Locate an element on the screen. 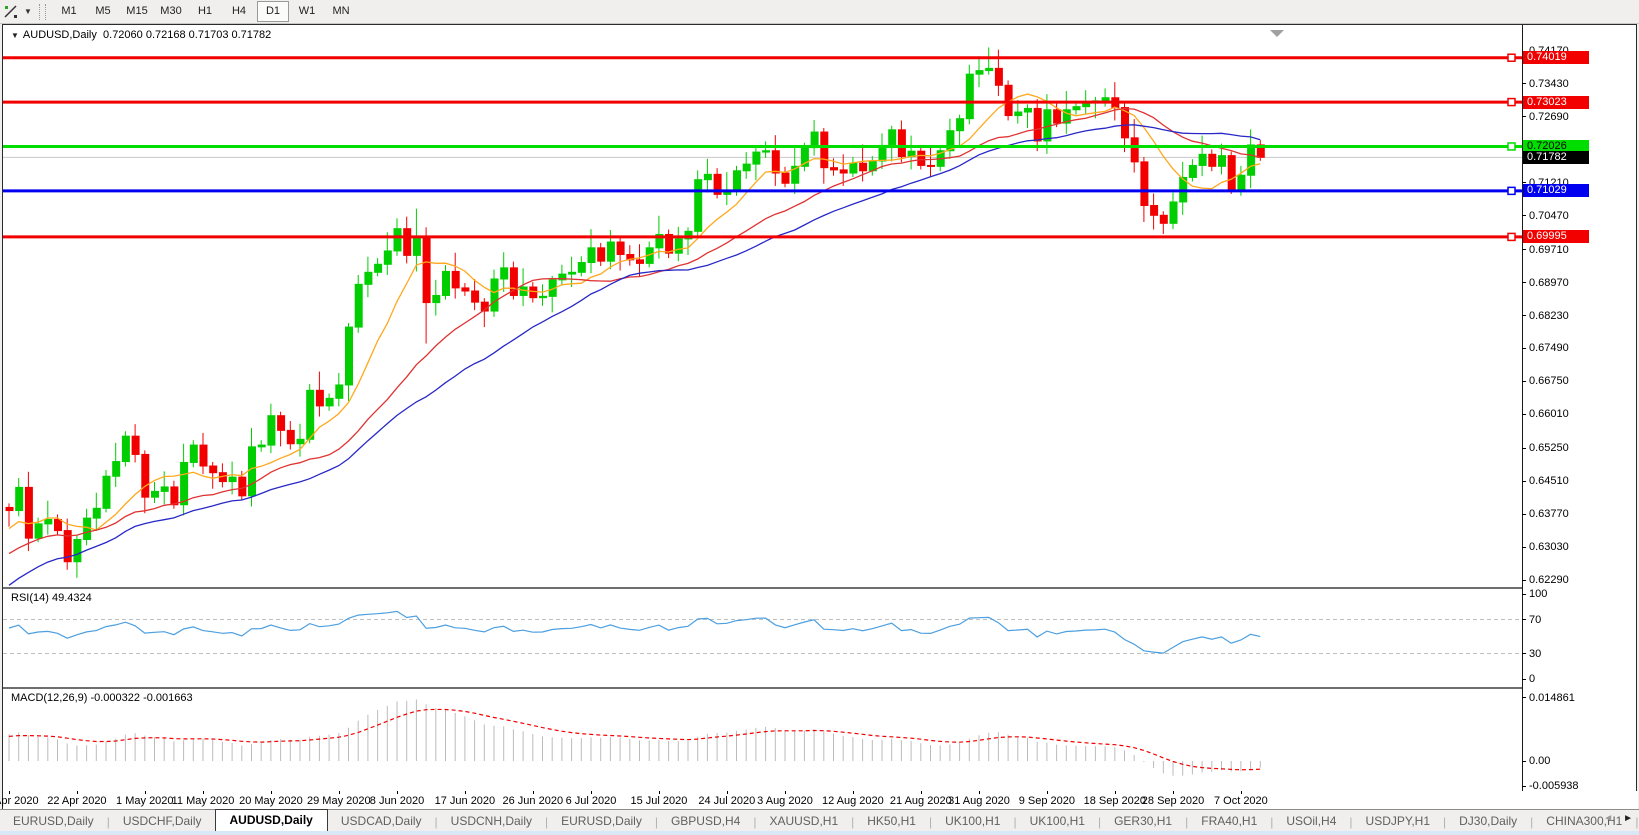 Image resolution: width=1639 pixels, height=835 pixels. instrument-tab-hk50-h1: HK50,H1 is located at coordinates (891, 821).